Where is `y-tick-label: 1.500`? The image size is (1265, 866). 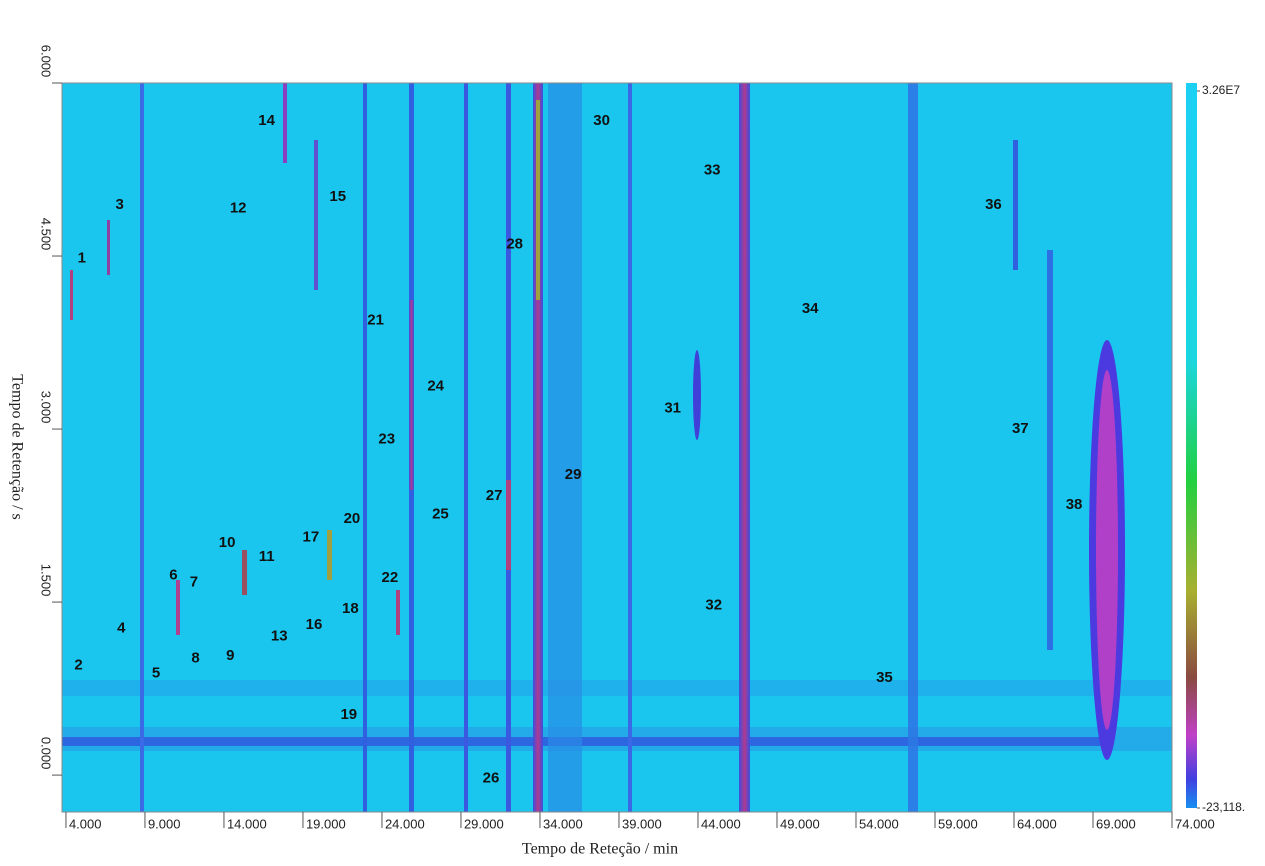
y-tick-label: 1.500 is located at coordinates (46, 580).